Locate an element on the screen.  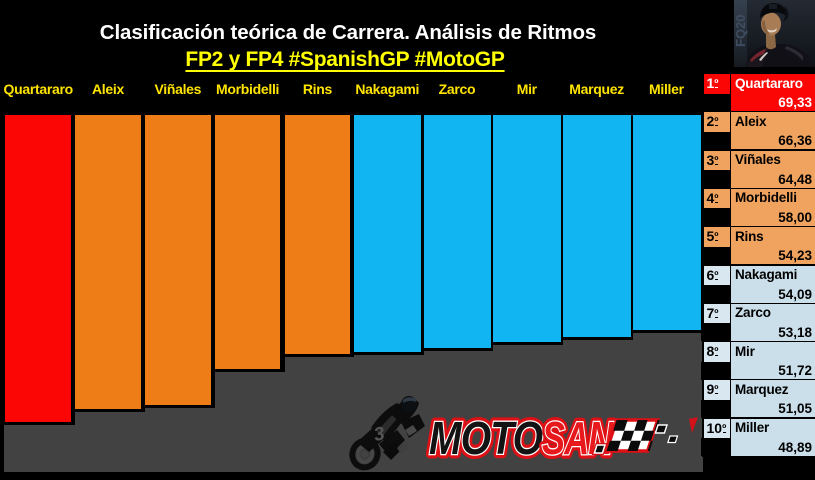
svg-text: 3 is located at coordinates (379, 434).